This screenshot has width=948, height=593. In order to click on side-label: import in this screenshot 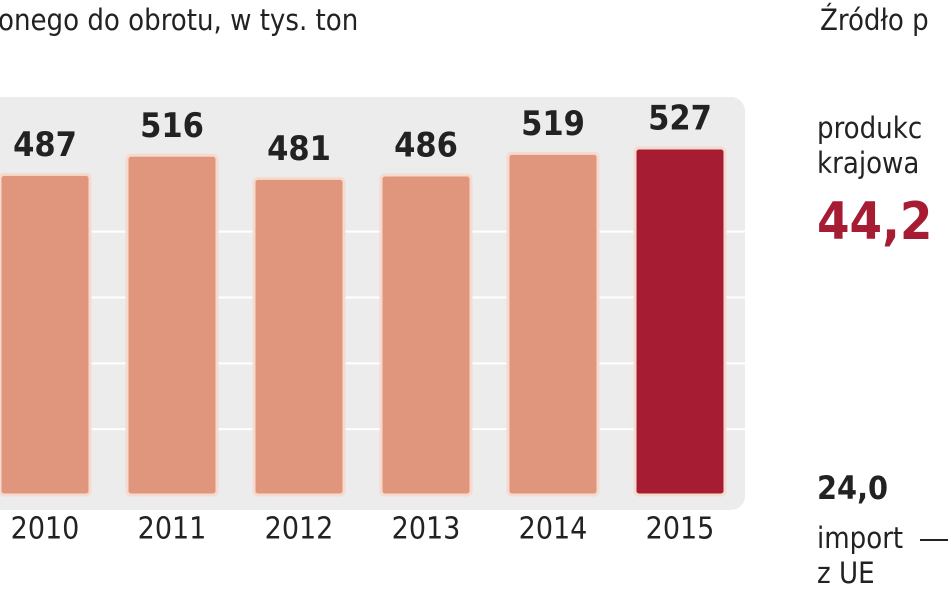, I will do `click(860, 538)`.